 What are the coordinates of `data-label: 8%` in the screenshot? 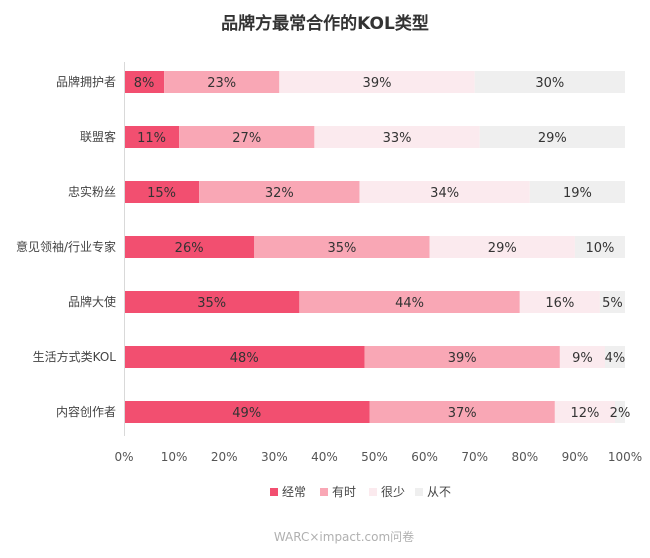 It's located at (144, 83).